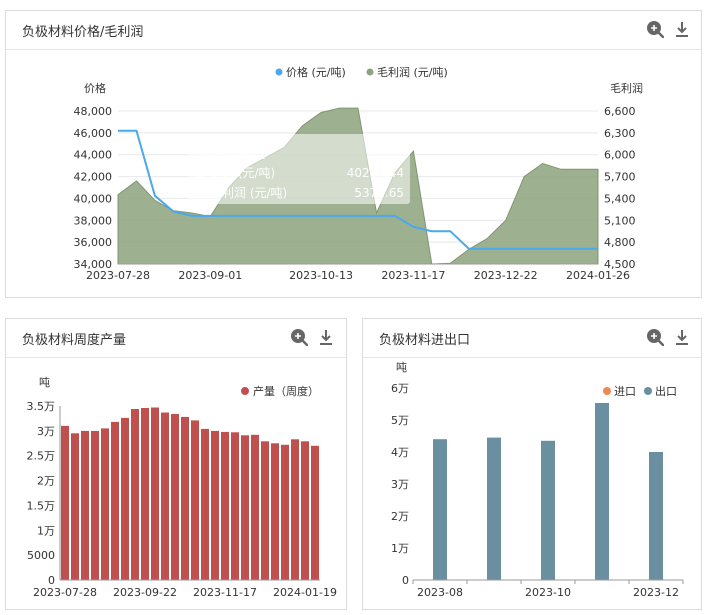 This screenshot has width=707, height=615. What do you see at coordinates (176, 338) in the screenshot?
I see `panel-header: 负极材料周度产量` at bounding box center [176, 338].